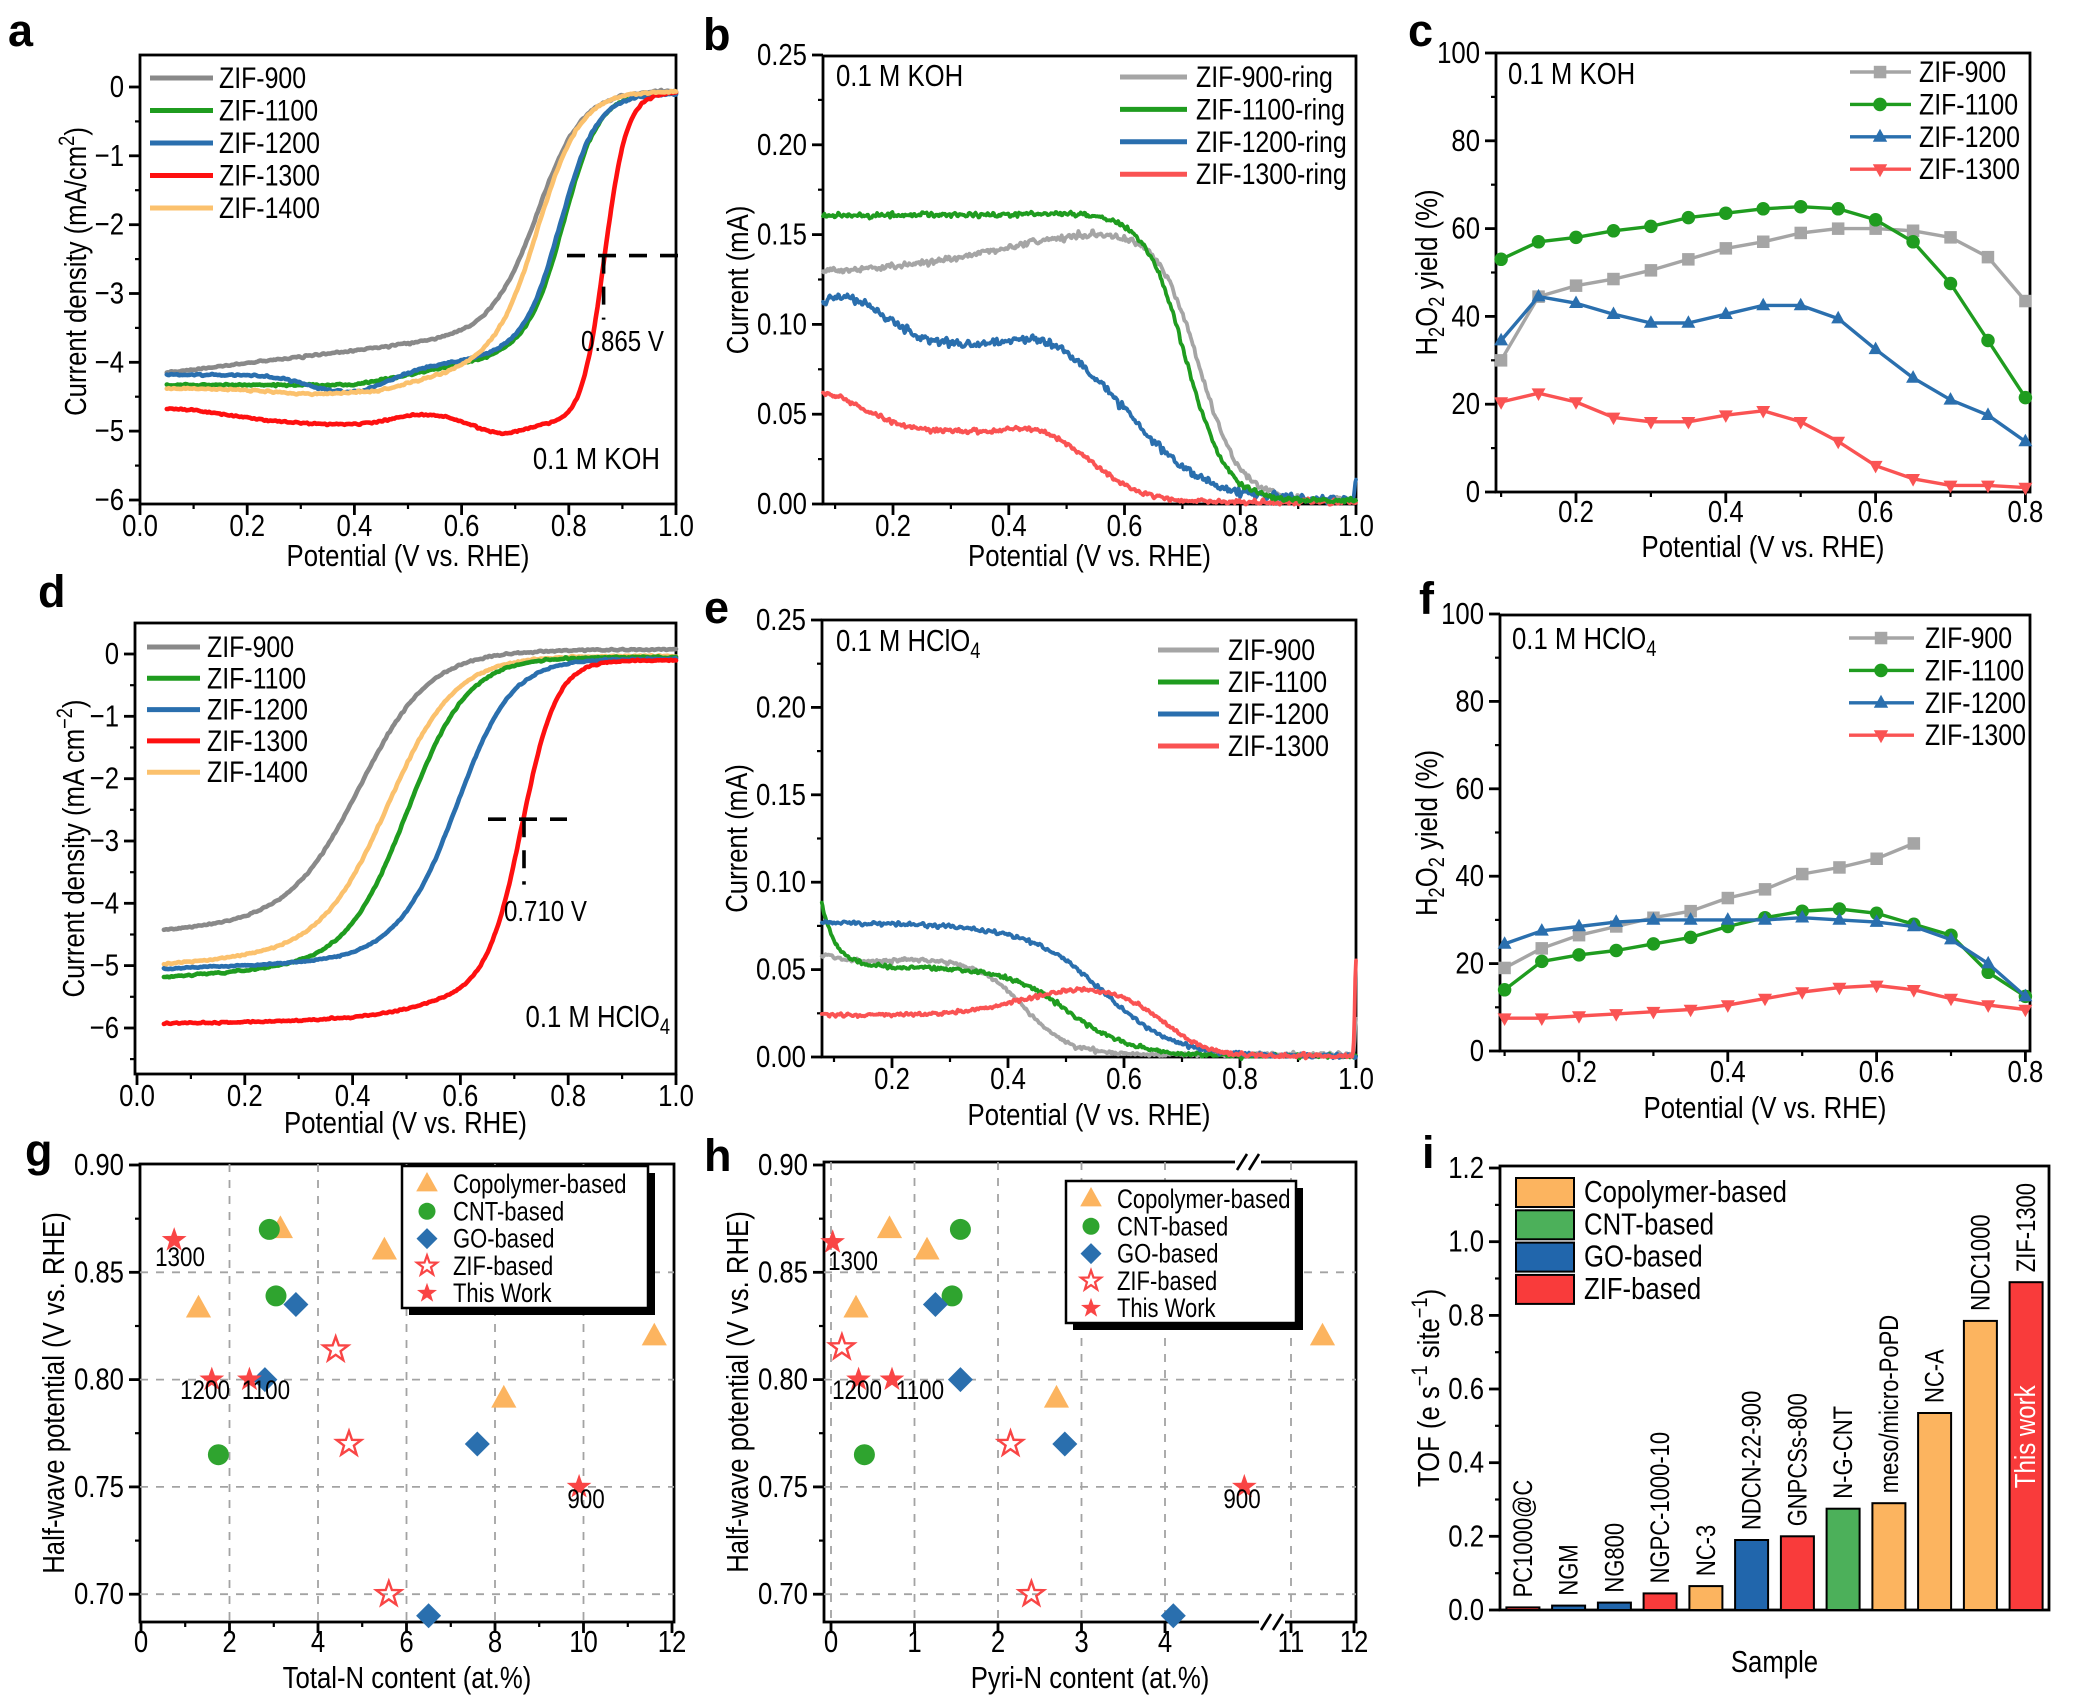 Image resolution: width=2086 pixels, height=1703 pixels. What do you see at coordinates (782, 324) in the screenshot?
I see `svg-text: 0.10` at bounding box center [782, 324].